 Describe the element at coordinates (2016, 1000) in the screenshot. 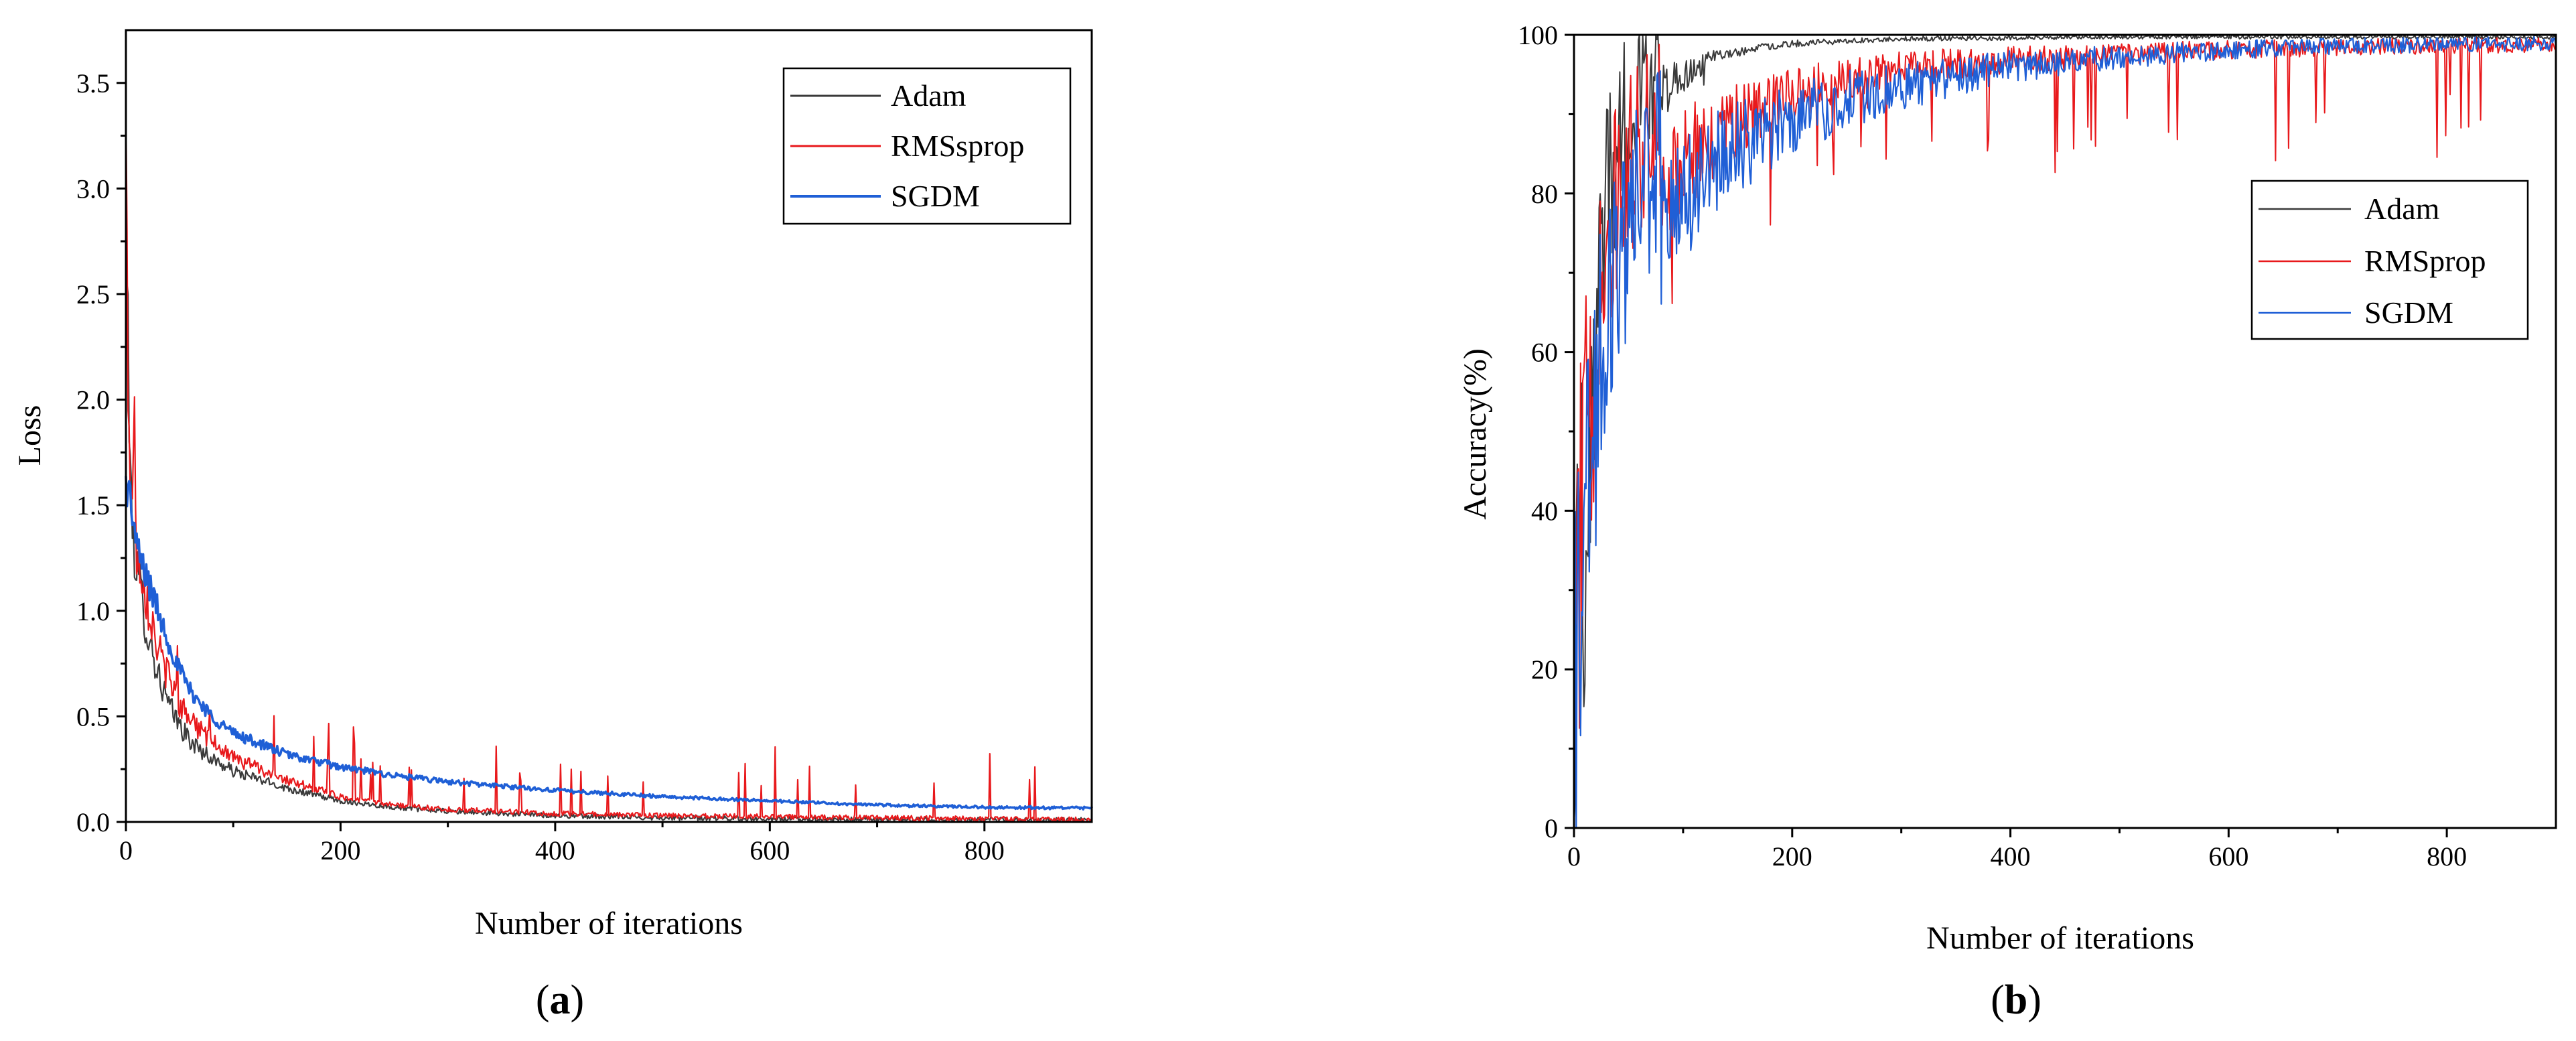

I see `panel-label-b: (b)` at that location.